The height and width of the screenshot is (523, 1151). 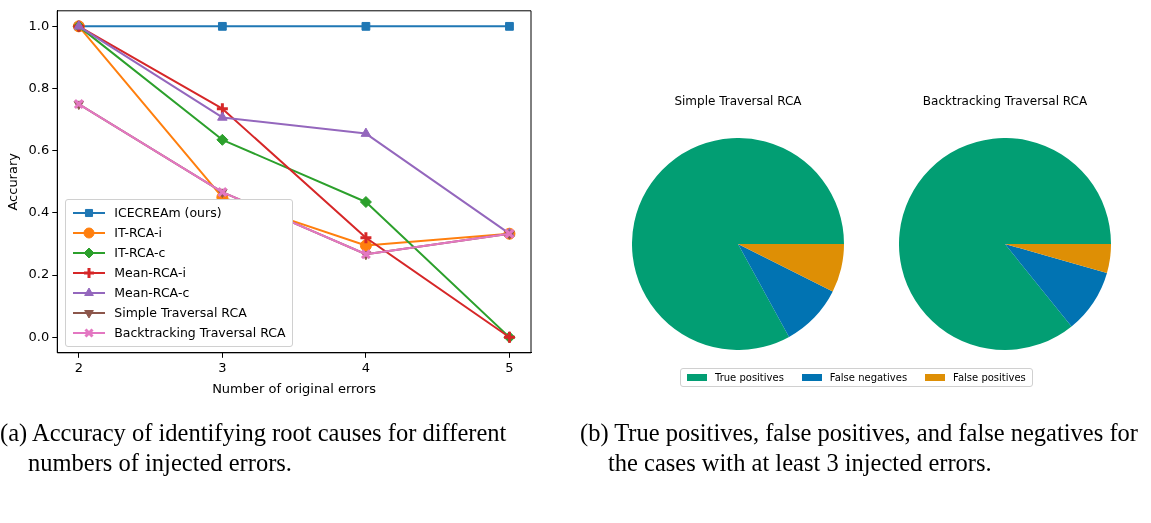 I want to click on y-tick-label: 0.6, so click(x=39, y=150).